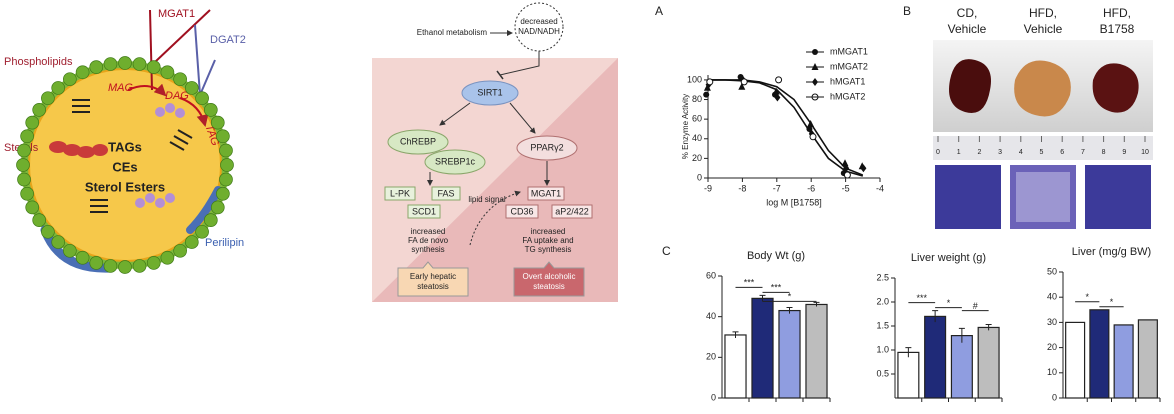 The image size is (1174, 414). I want to click on panel-label: A, so click(659, 11).